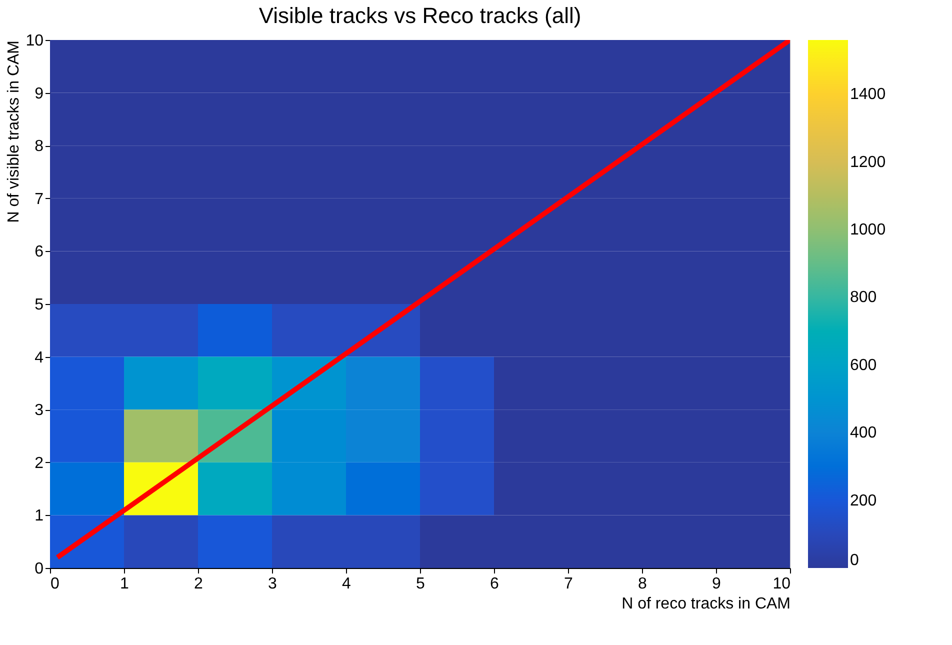  What do you see at coordinates (39, 147) in the screenshot?
I see `y-tick-label: 8` at bounding box center [39, 147].